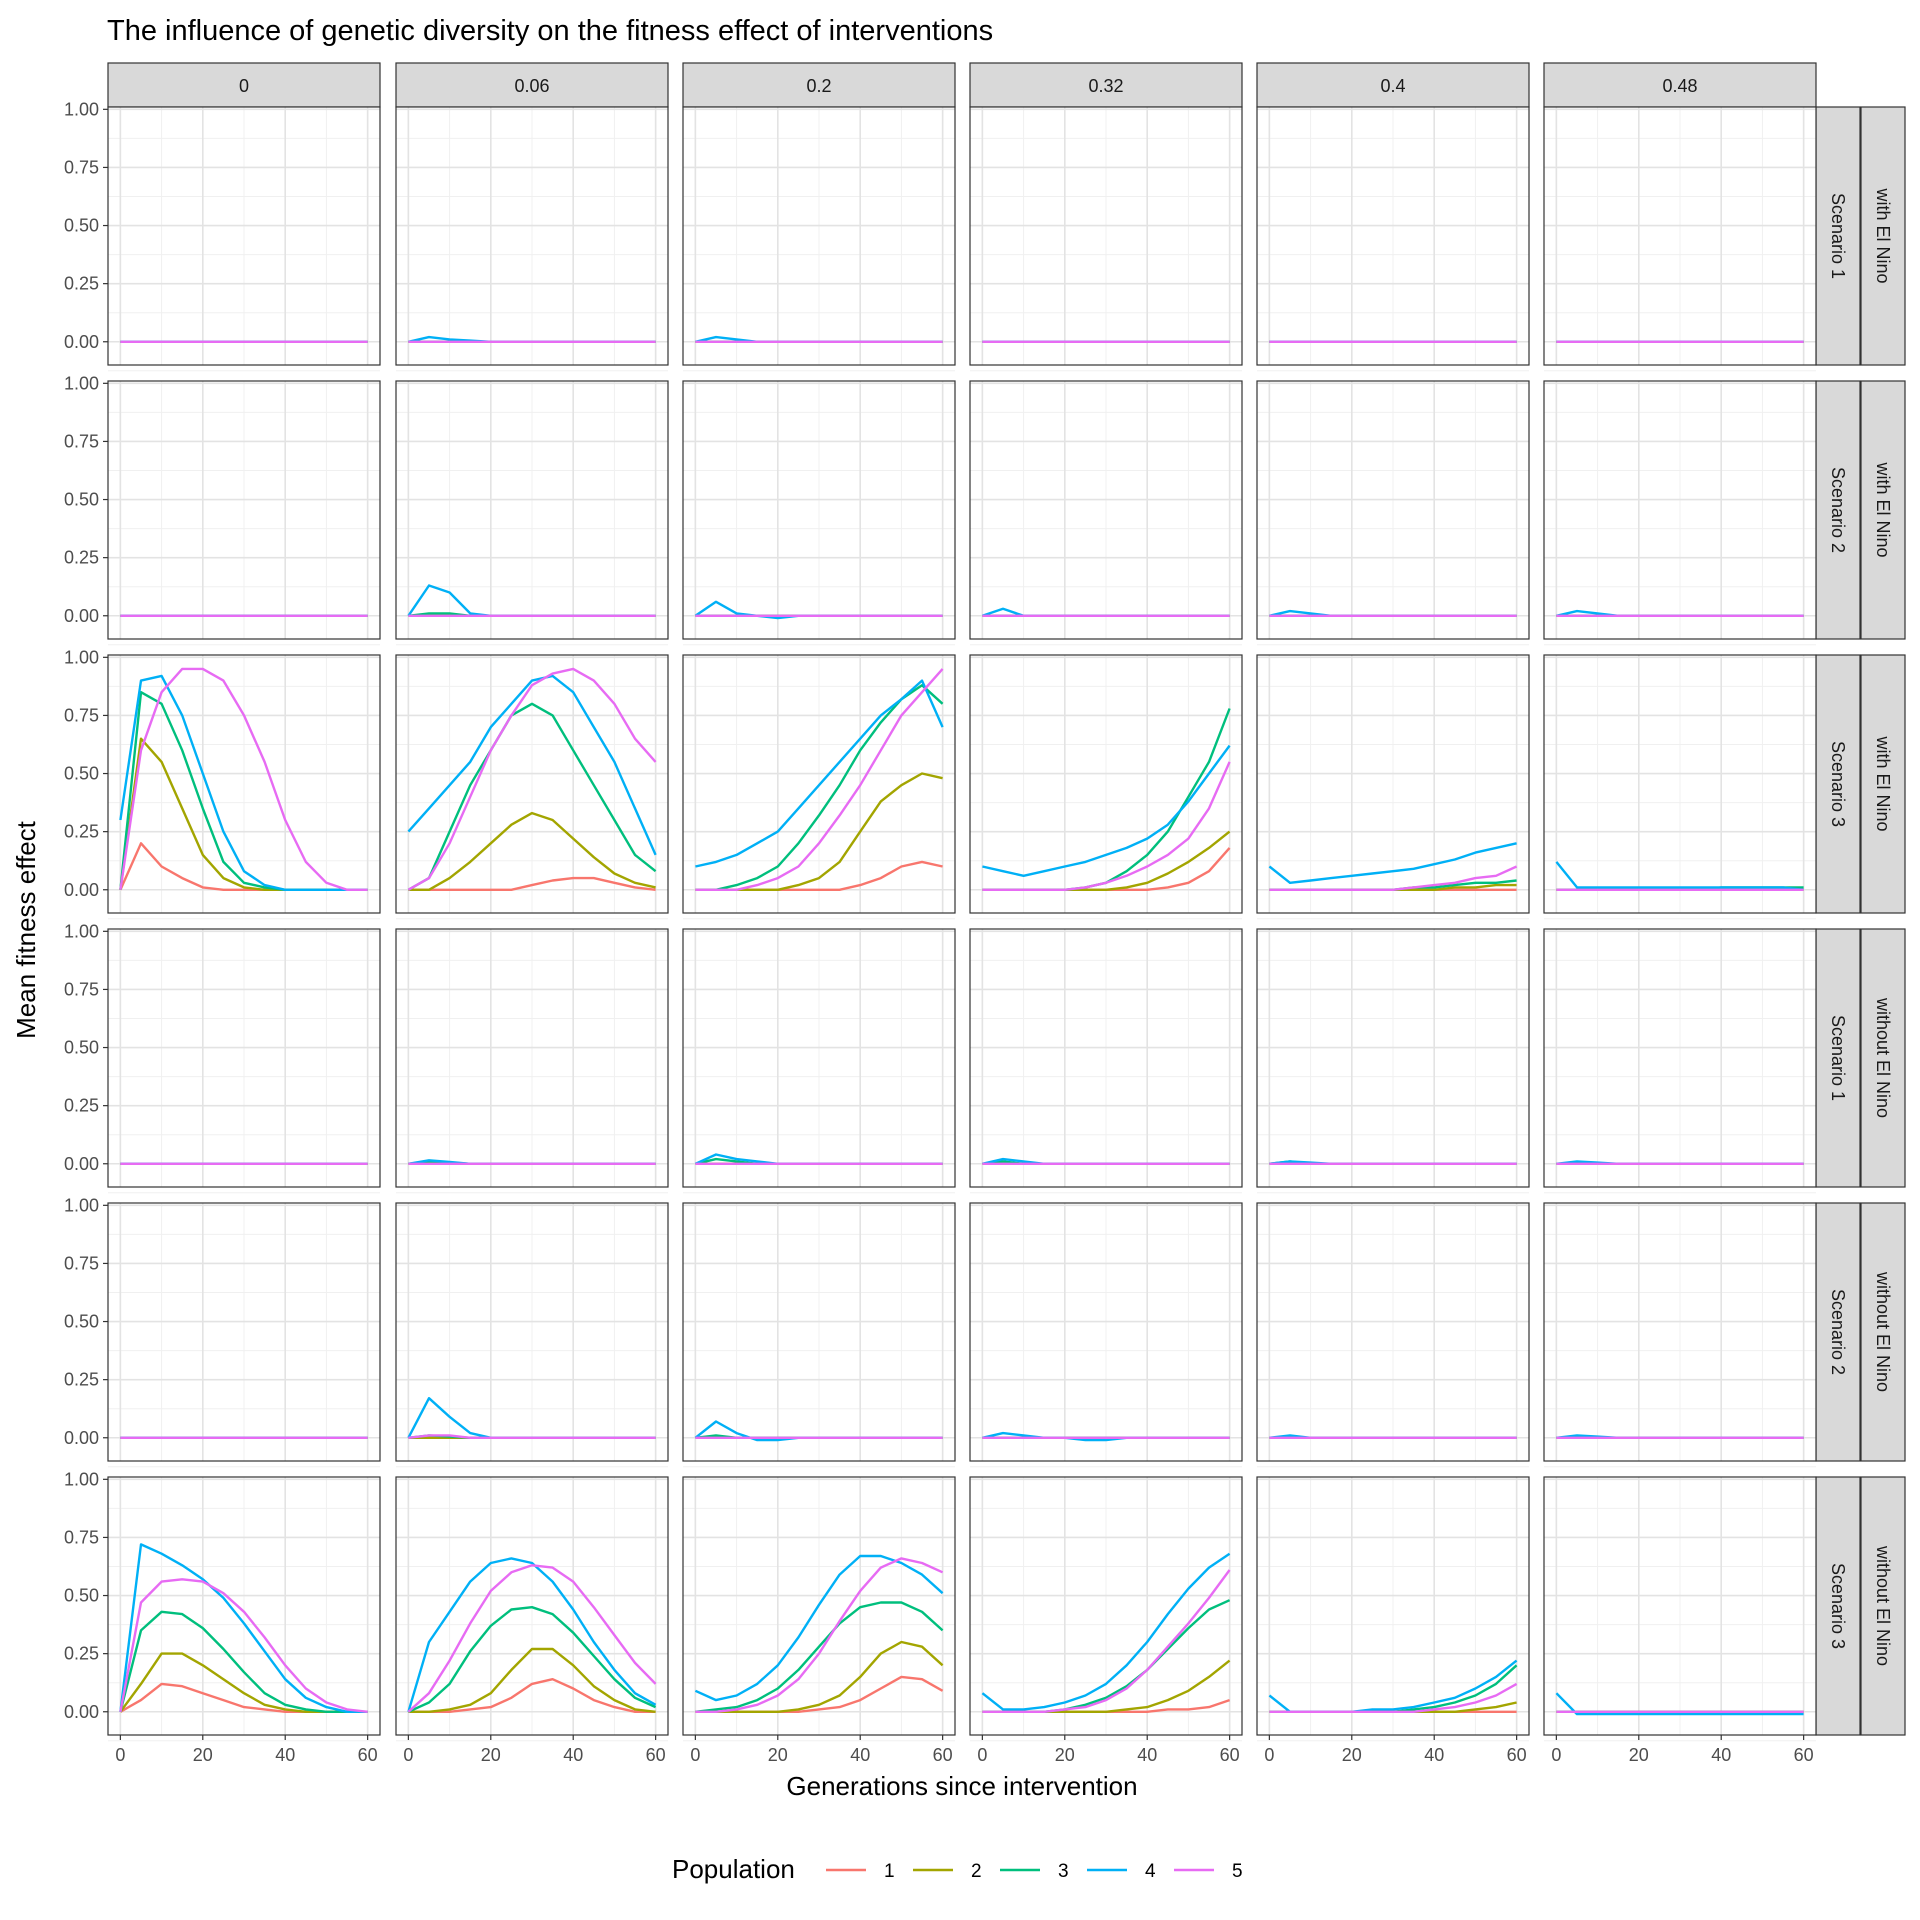 This screenshot has height=1920, width=1920. What do you see at coordinates (1680, 787) in the screenshot?
I see `panel-r2-c5` at bounding box center [1680, 787].